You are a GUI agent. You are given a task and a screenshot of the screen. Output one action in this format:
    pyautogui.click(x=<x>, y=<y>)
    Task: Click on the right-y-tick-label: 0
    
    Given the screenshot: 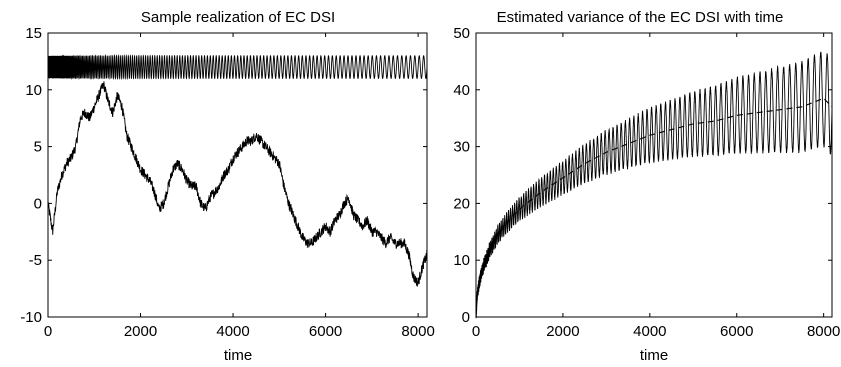 What is the action you would take?
    pyautogui.click(x=466, y=317)
    